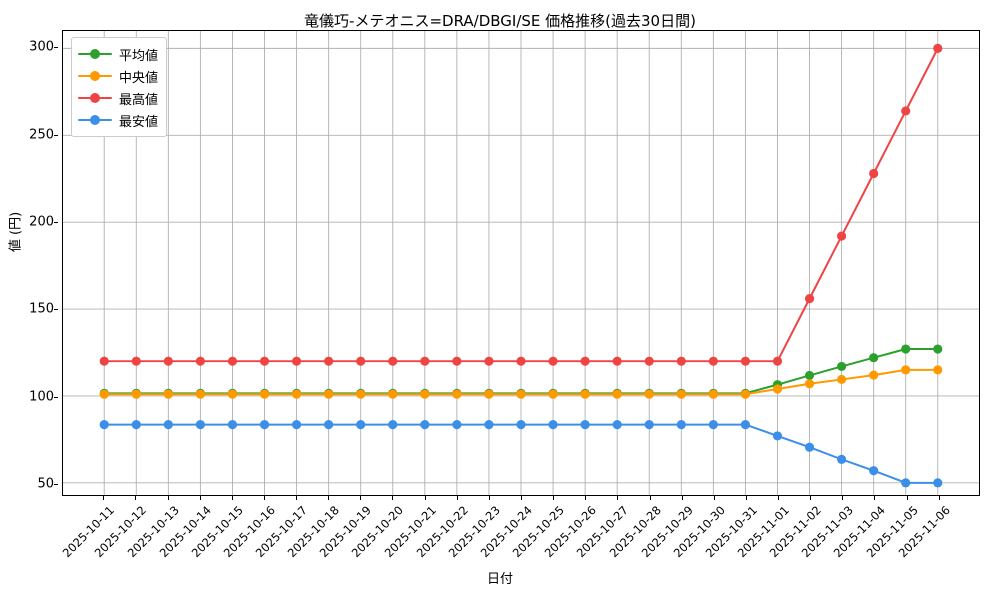  I want to click on legend-label: 最高値, so click(139, 100).